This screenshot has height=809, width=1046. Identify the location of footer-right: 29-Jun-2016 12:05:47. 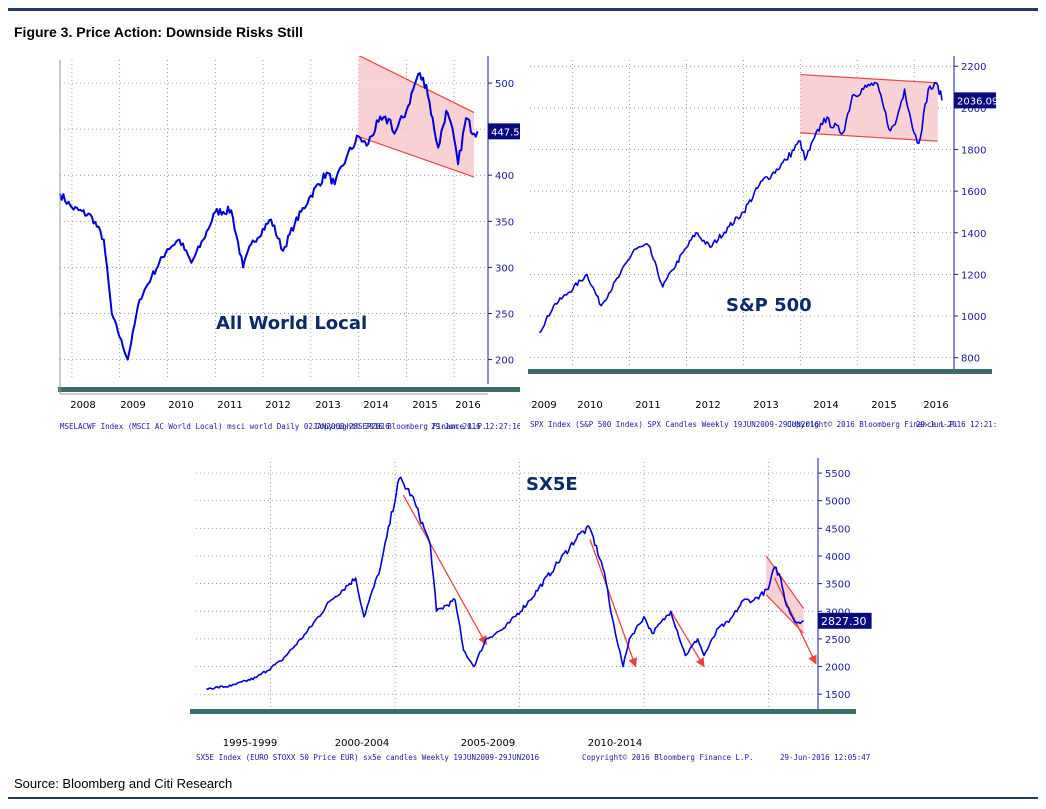
(825, 757).